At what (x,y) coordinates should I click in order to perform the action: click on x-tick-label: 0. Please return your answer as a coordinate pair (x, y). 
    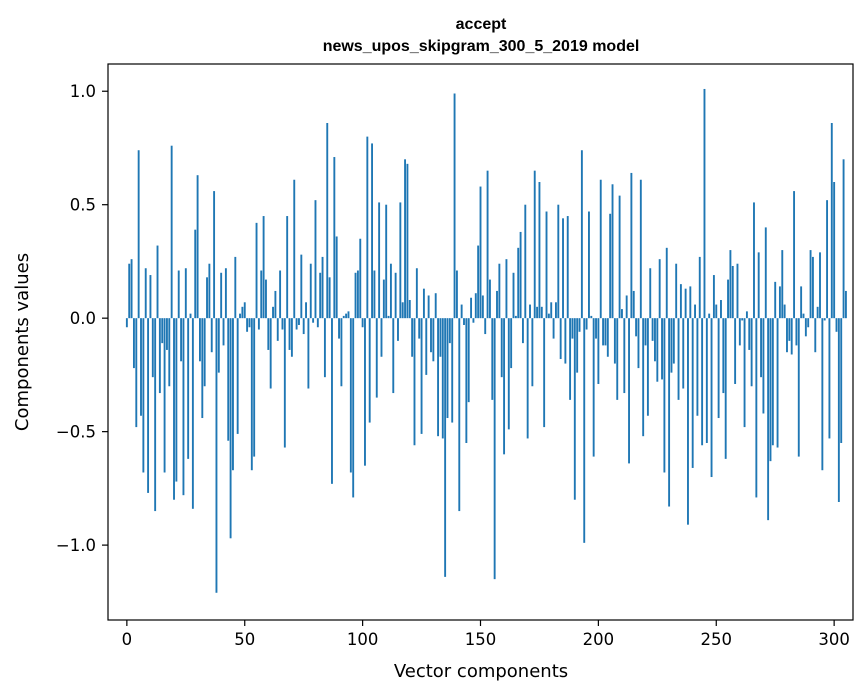
    Looking at the image, I should click on (127, 639).